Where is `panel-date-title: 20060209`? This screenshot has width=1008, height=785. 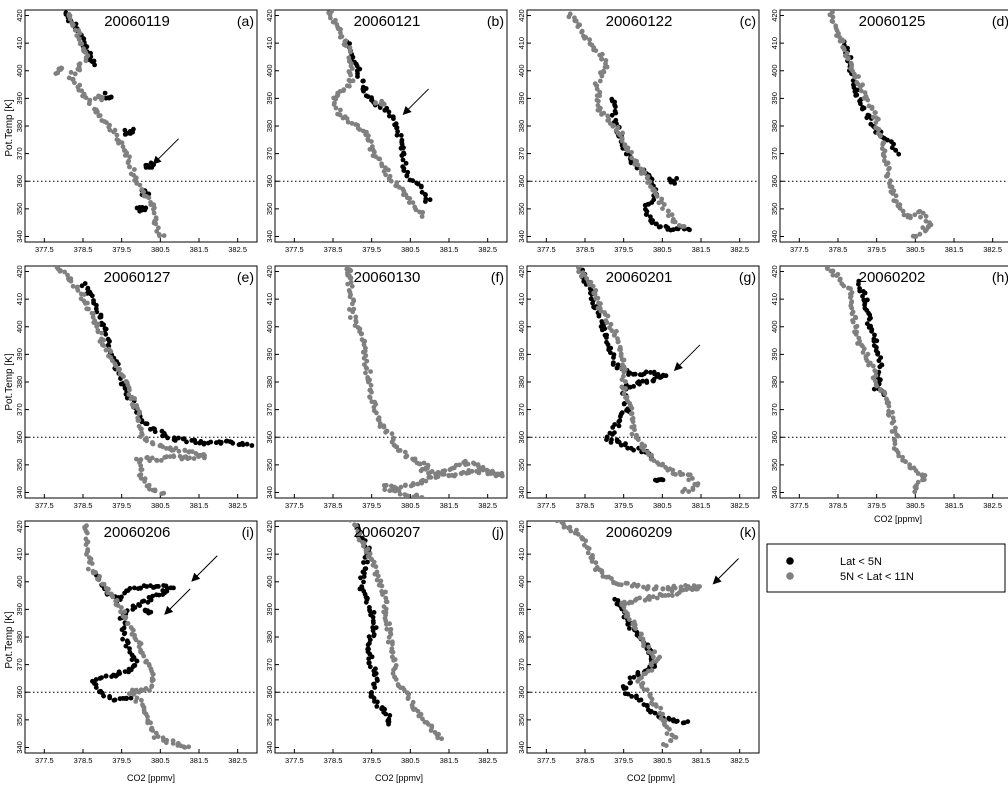 panel-date-title: 20060209 is located at coordinates (639, 532).